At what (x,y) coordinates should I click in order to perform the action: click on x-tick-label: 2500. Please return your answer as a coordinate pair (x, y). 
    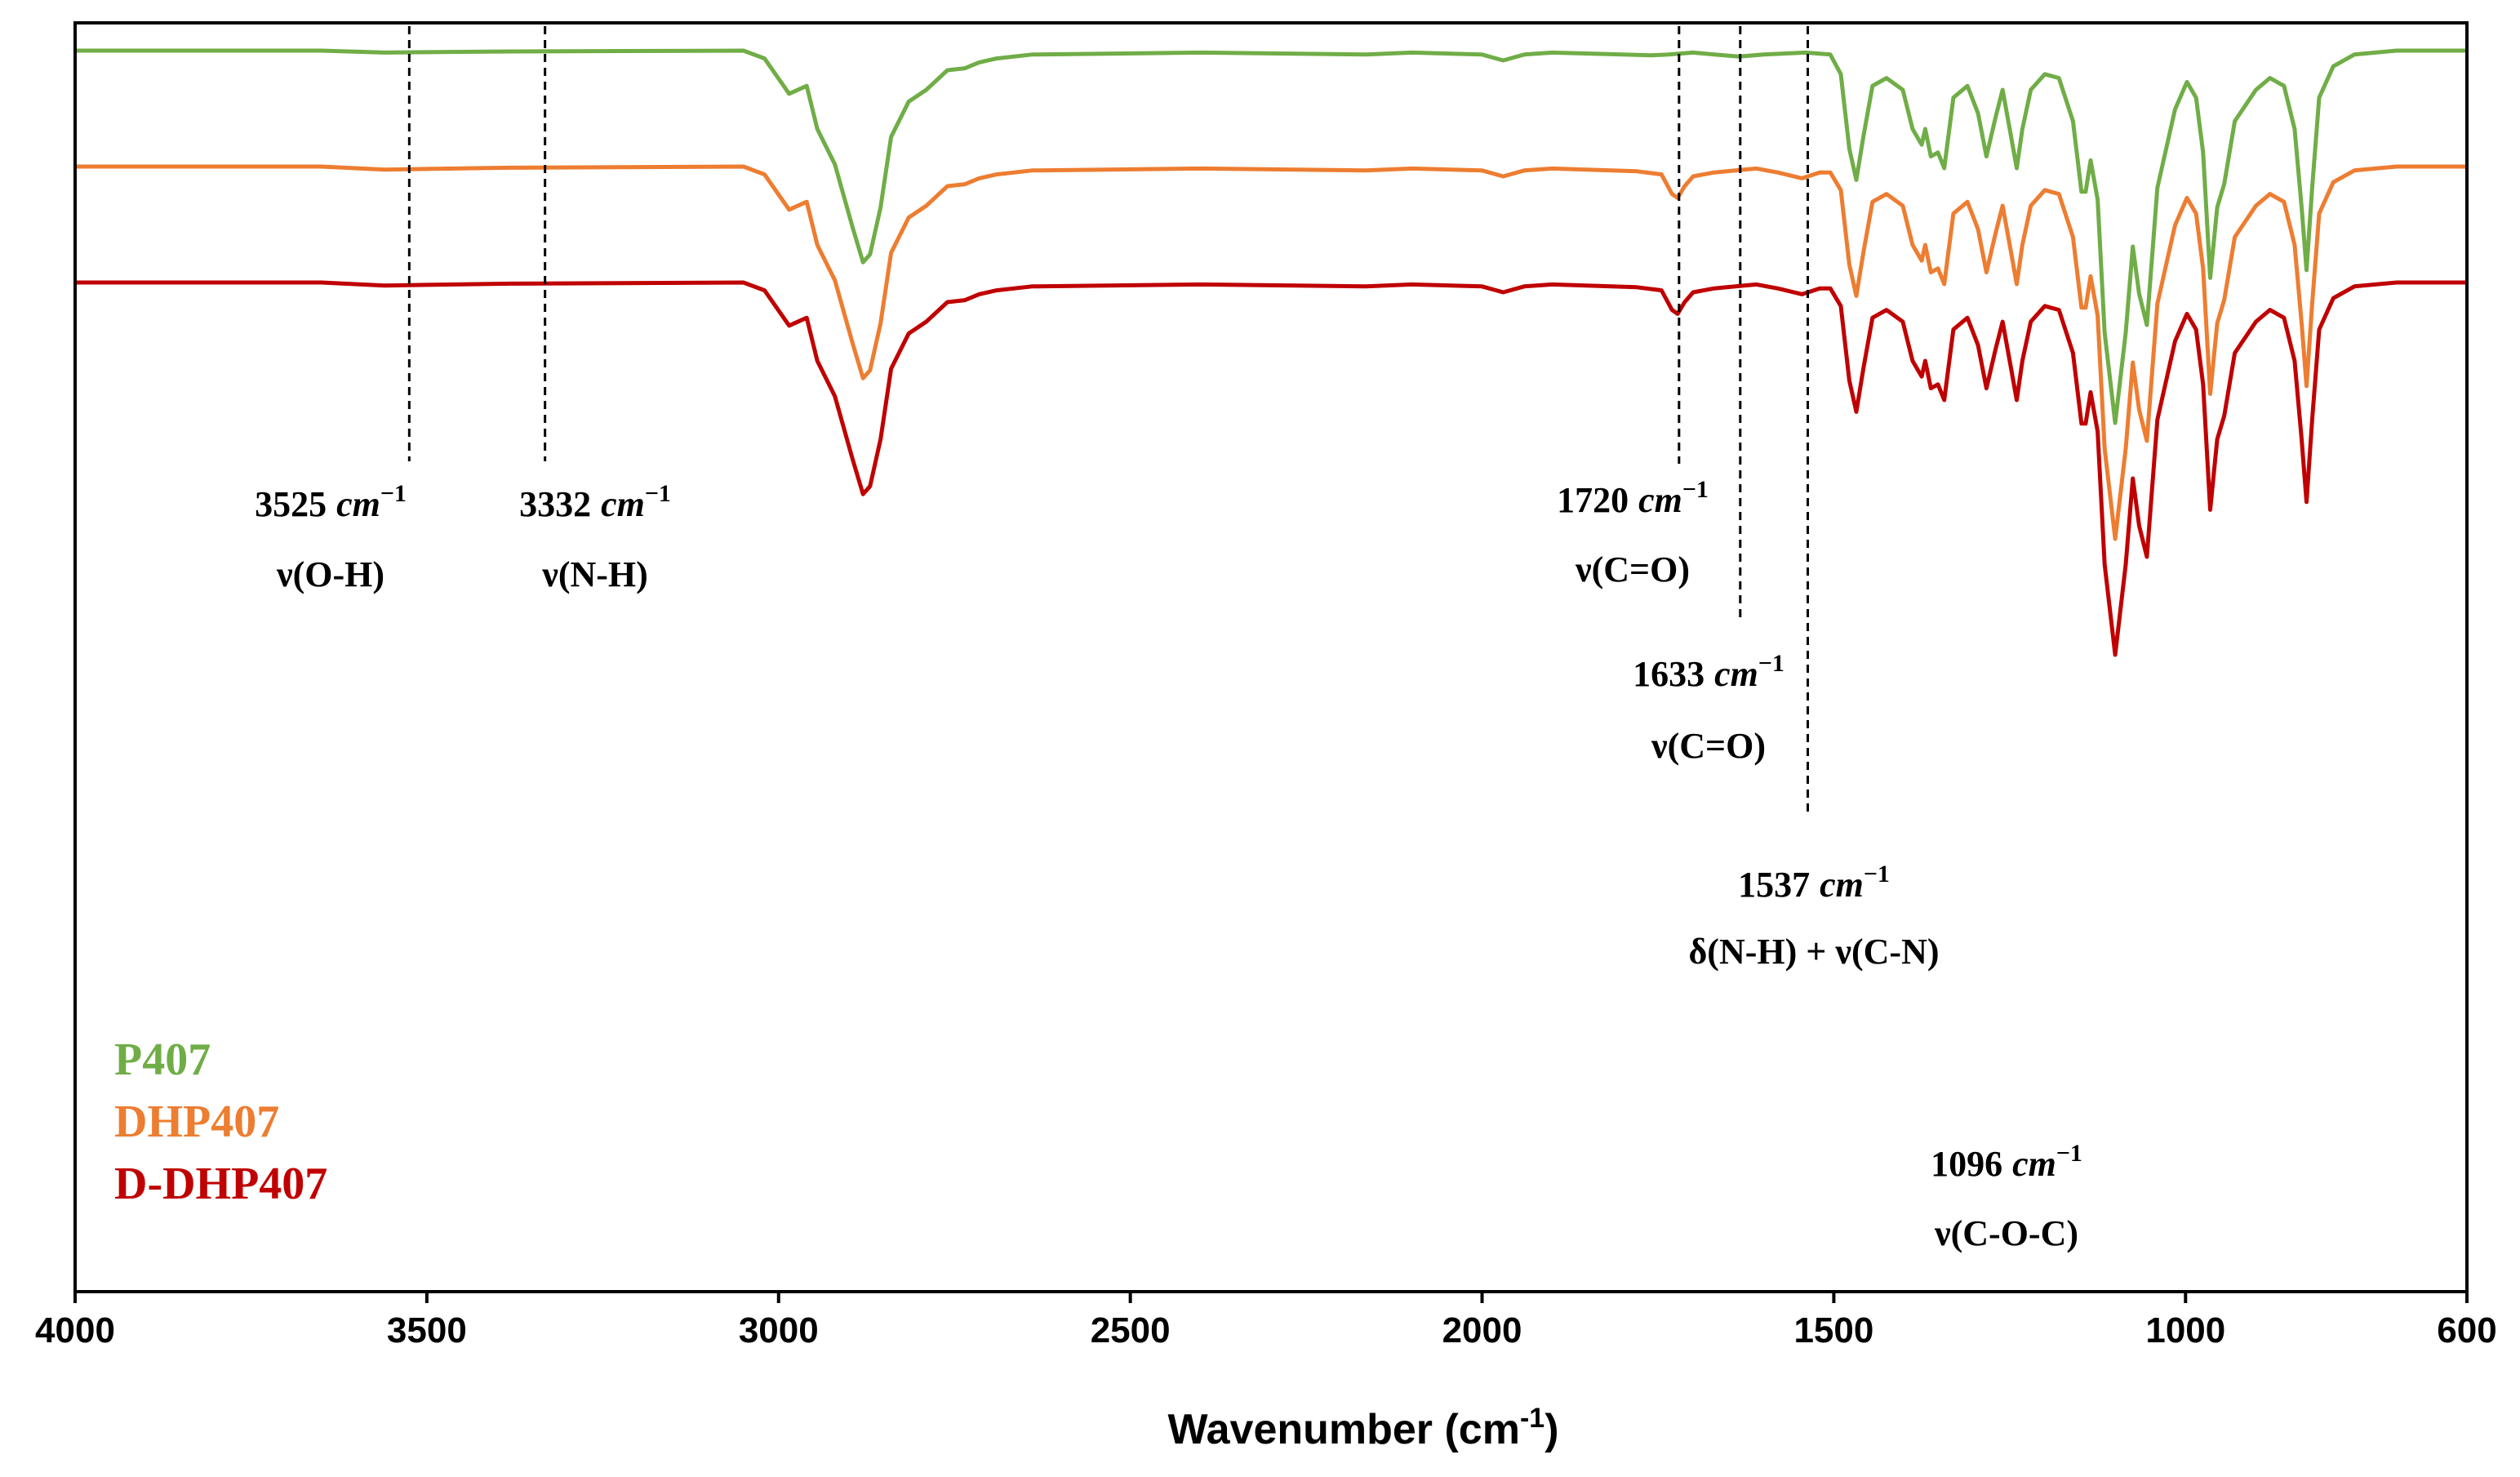
    Looking at the image, I should click on (1131, 1330).